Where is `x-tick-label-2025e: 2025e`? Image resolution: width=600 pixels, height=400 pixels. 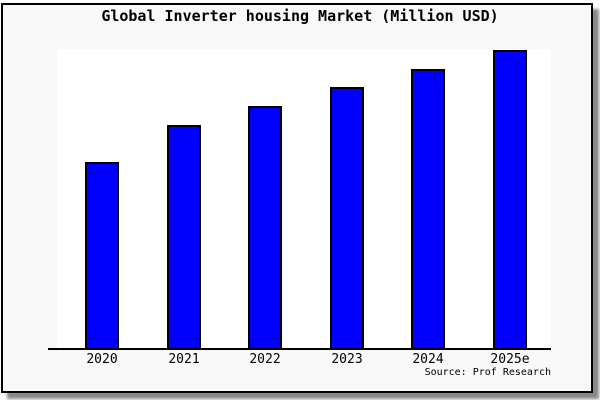
x-tick-label-2025e: 2025e is located at coordinates (510, 359).